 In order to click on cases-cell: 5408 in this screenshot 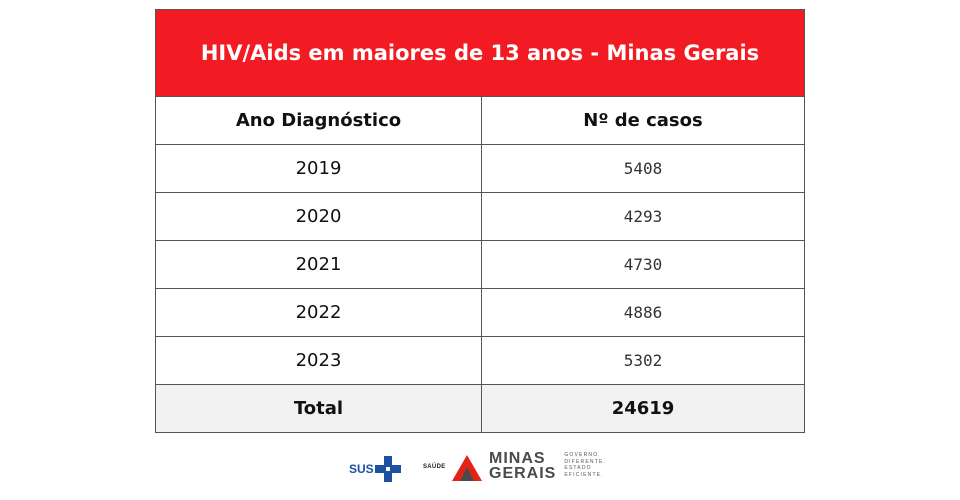, I will do `click(642, 168)`.